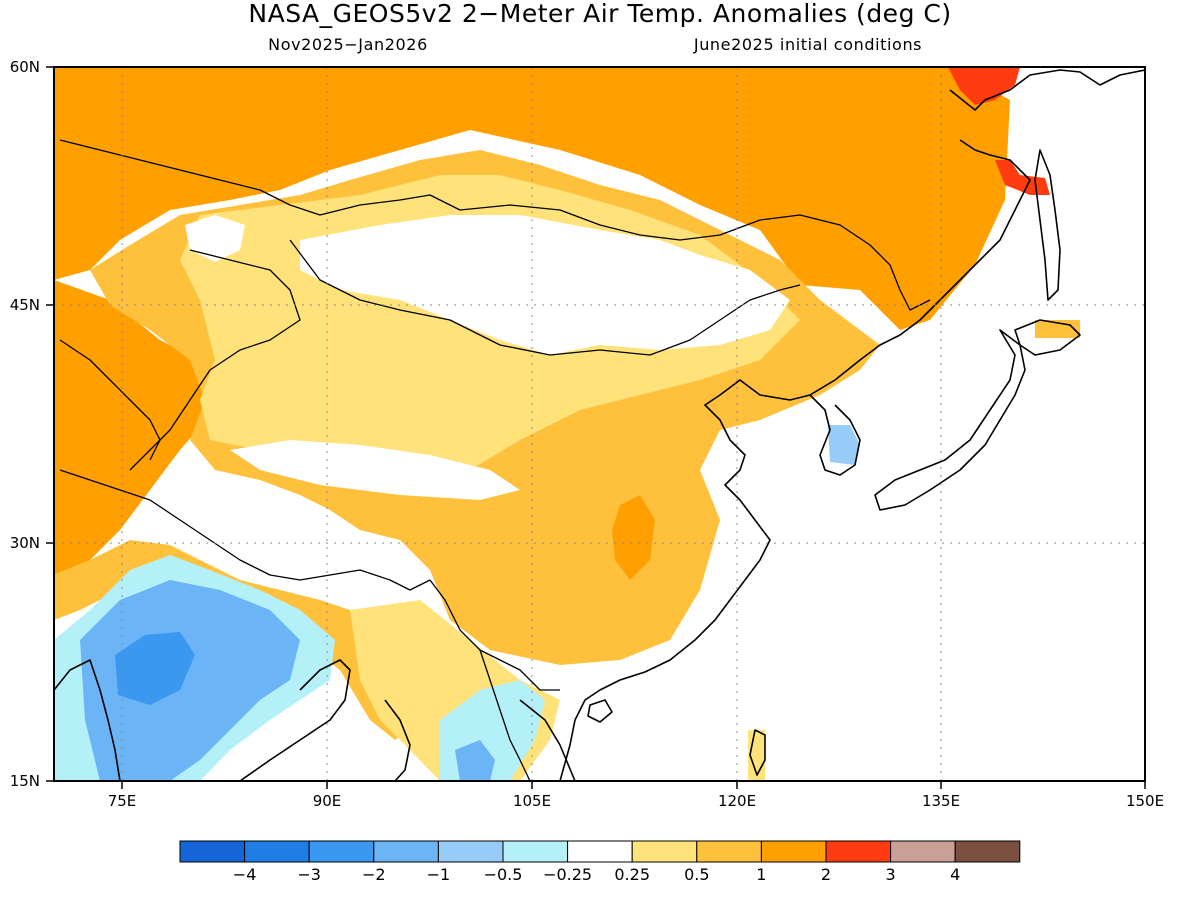 This screenshot has width=1200, height=900. What do you see at coordinates (941, 801) in the screenshot?
I see `lon-label: 135E` at bounding box center [941, 801].